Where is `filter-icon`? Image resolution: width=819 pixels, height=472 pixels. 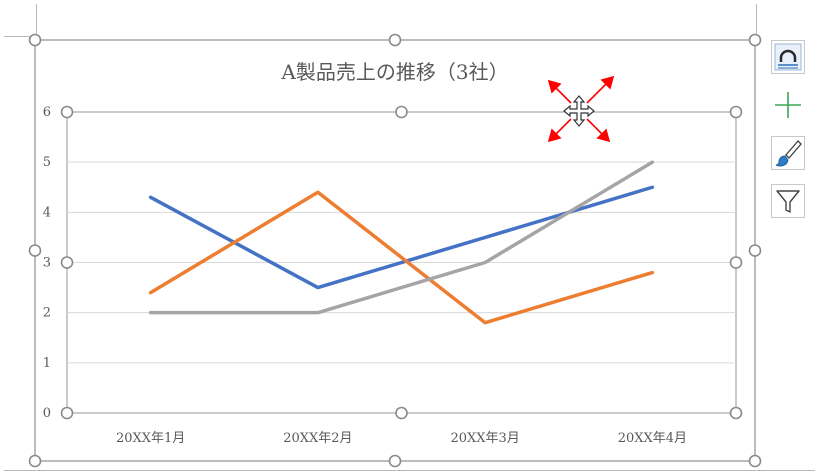 filter-icon is located at coordinates (788, 201).